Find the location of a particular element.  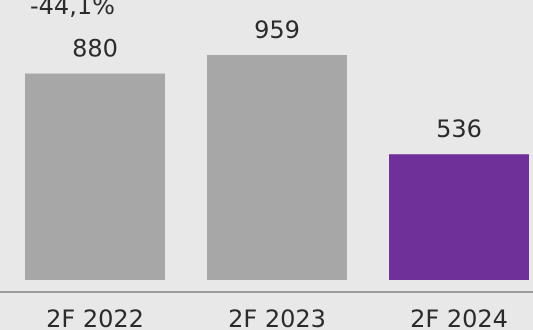

x-tick-labels: 2F 2022 2F 2023 2F 2024 is located at coordinates (277, 317).